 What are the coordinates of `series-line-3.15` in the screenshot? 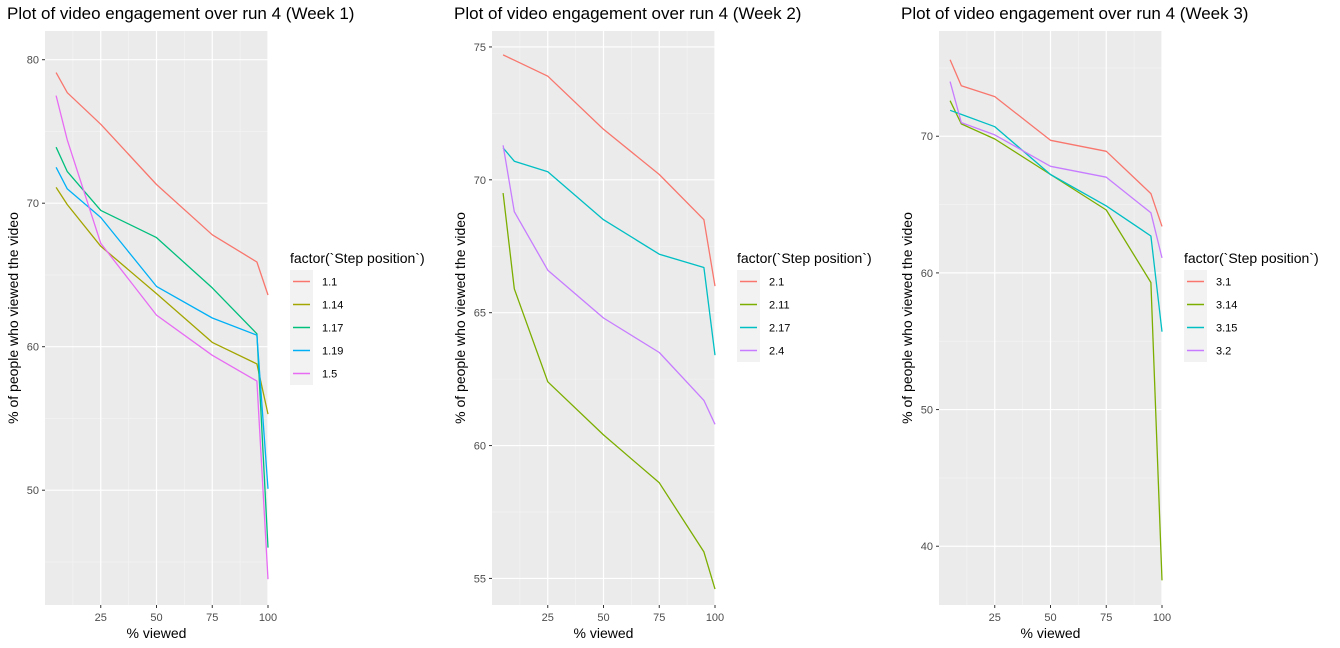 It's located at (1056, 220).